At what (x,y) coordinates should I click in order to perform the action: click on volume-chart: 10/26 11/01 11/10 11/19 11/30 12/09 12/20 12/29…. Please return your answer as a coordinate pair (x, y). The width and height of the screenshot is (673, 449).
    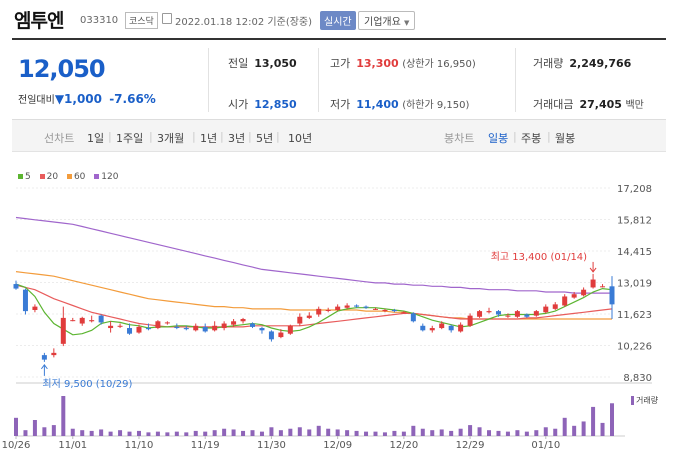
    Looking at the image, I should click on (336, 418).